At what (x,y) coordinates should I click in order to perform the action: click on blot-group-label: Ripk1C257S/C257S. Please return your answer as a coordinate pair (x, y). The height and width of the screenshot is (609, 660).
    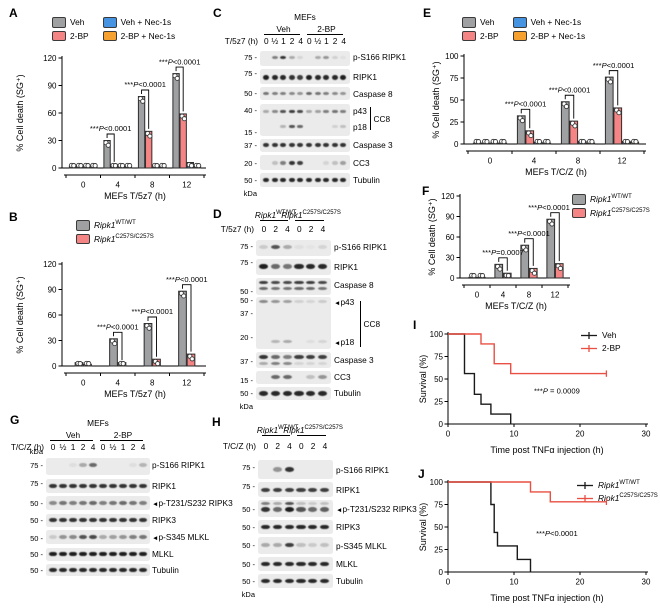
    Looking at the image, I should click on (311, 215).